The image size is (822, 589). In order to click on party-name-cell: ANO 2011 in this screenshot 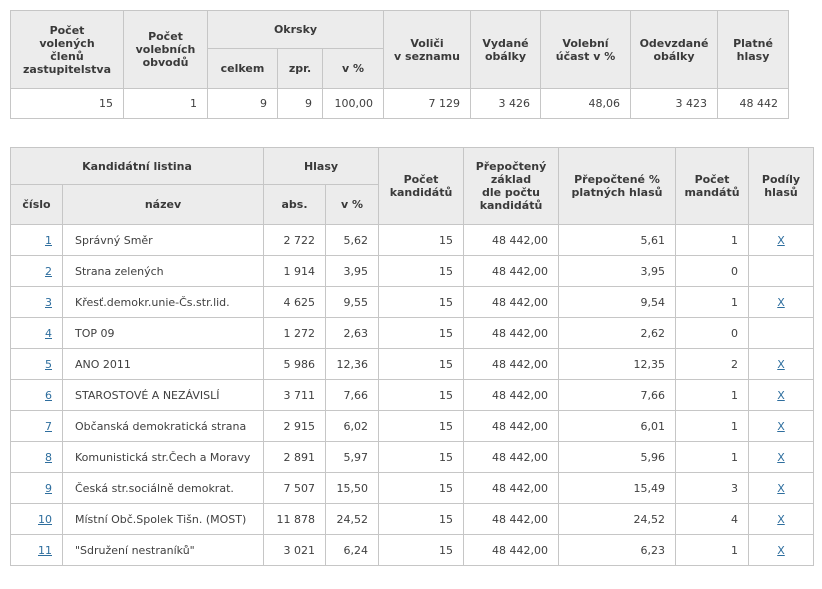, I will do `click(163, 364)`.